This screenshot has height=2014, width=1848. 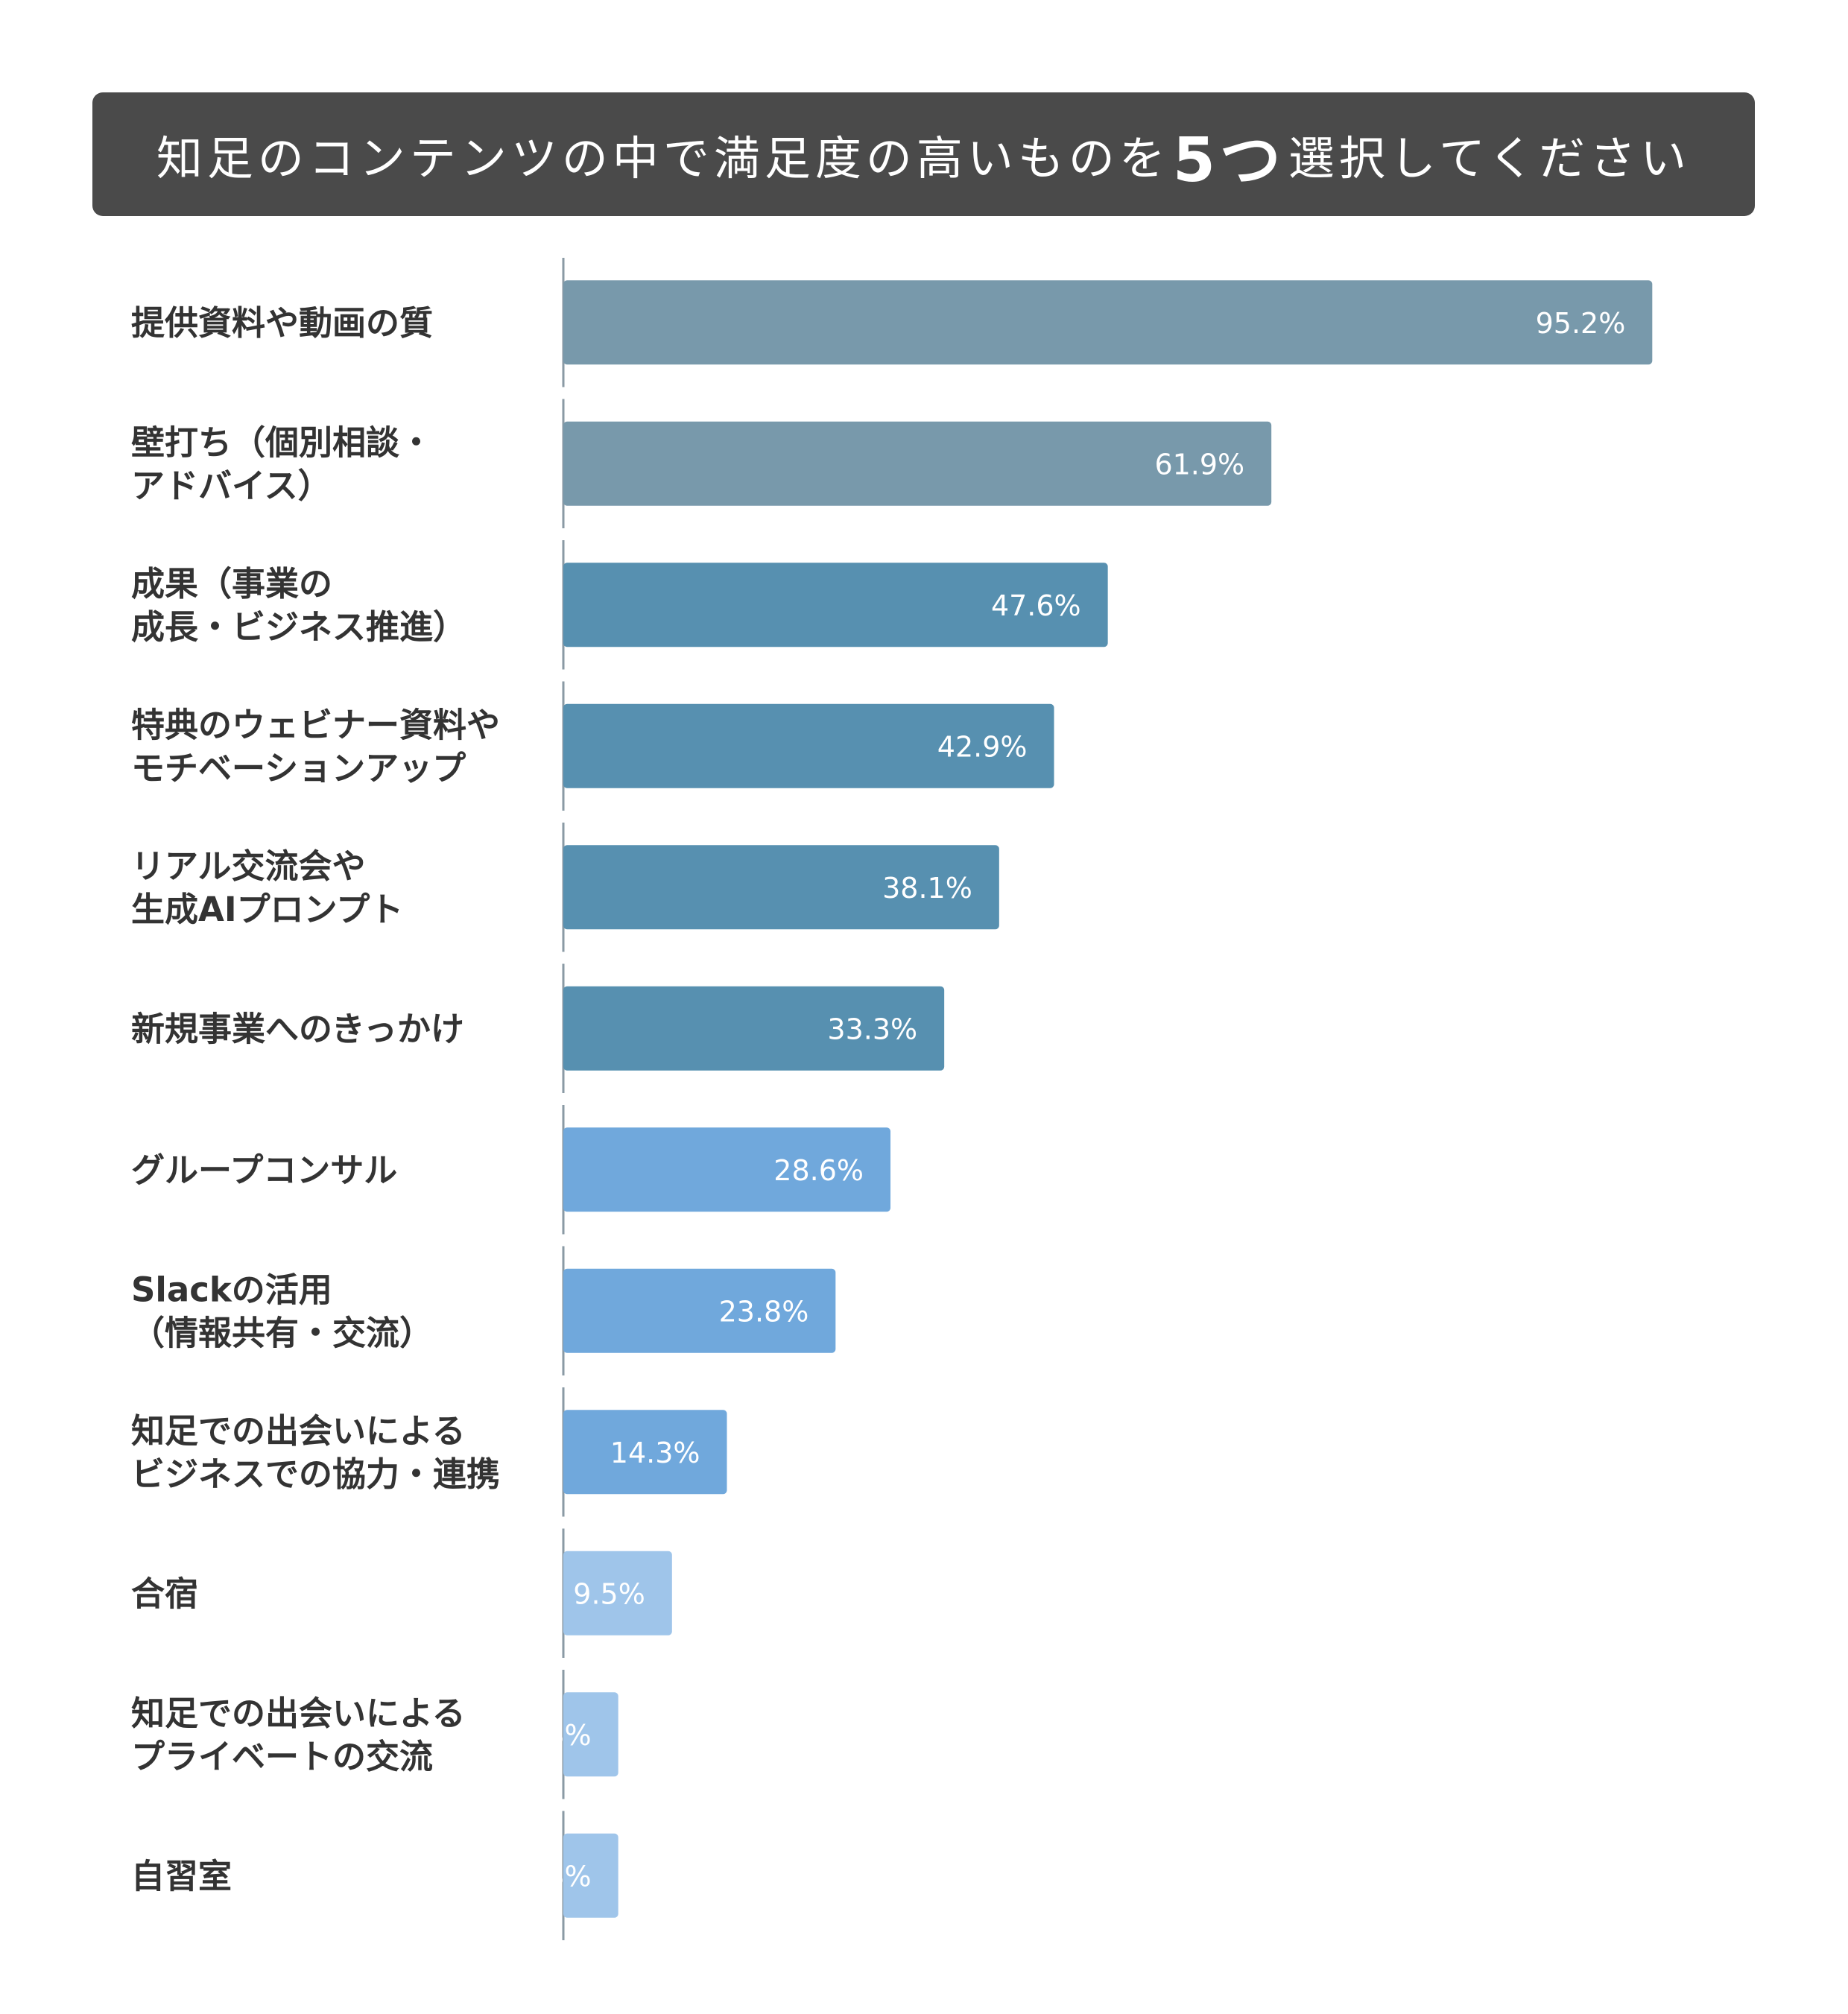 I want to click on category-label: 成果（事業の, so click(x=231, y=584).